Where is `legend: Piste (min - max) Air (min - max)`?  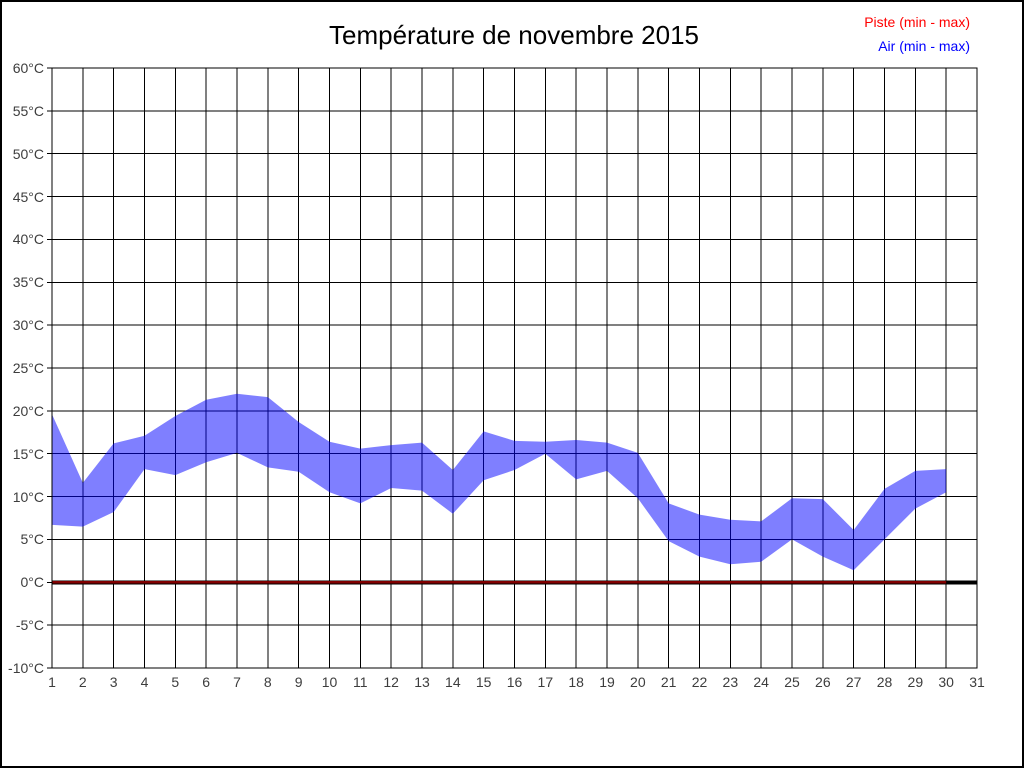 legend: Piste (min - max) Air (min - max) is located at coordinates (917, 34).